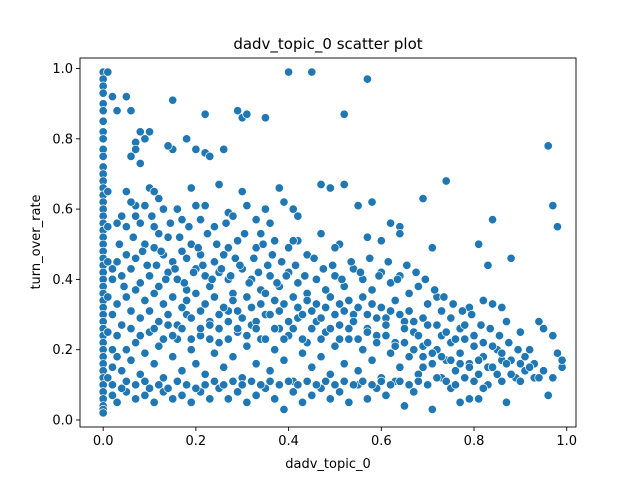  I want to click on y-tick-label: 0.6, so click(62, 210).